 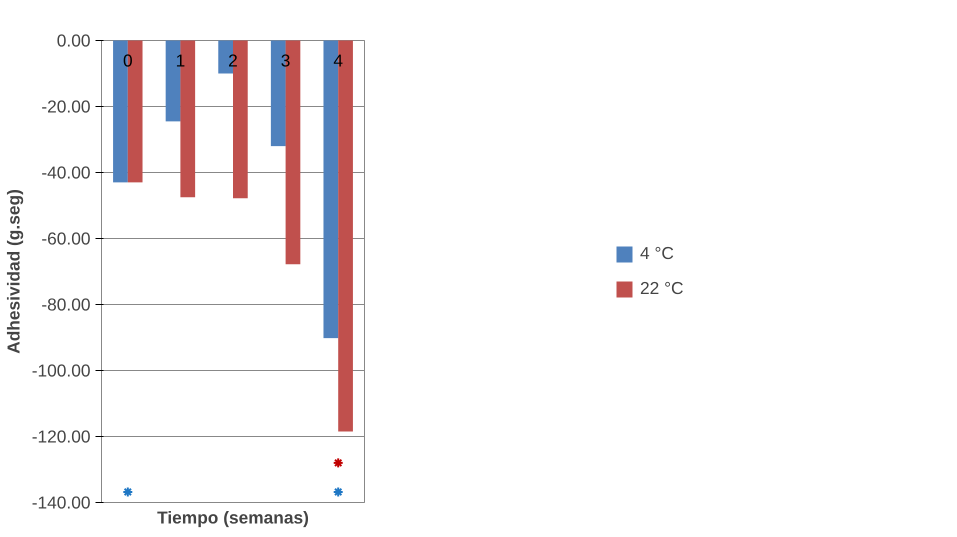 I want to click on y-tick-label: -40.00, so click(x=66, y=172).